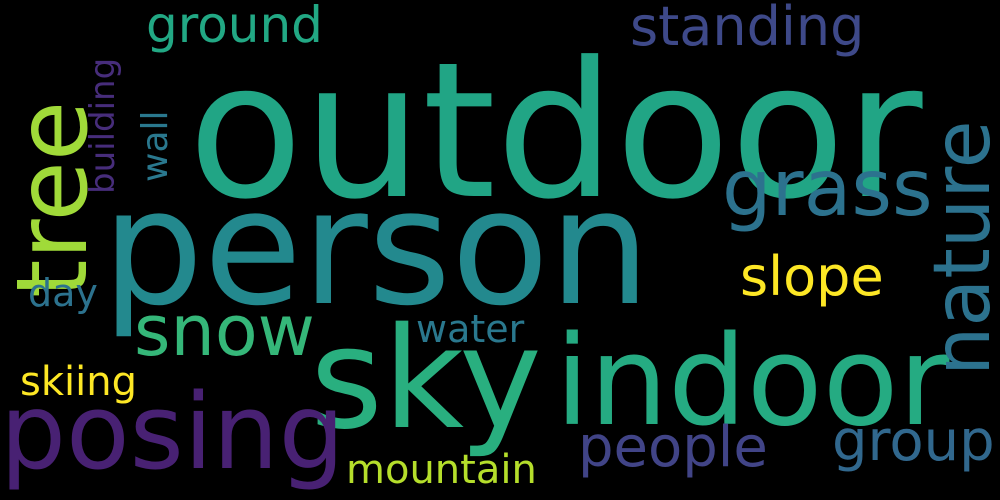 The image size is (1000, 500). I want to click on word-posing: posing, so click(172, 432).